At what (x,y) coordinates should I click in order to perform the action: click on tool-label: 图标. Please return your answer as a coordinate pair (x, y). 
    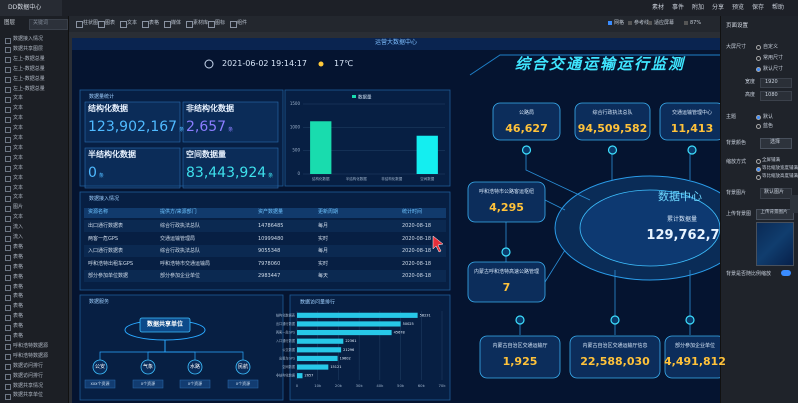
    Looking at the image, I should click on (220, 23).